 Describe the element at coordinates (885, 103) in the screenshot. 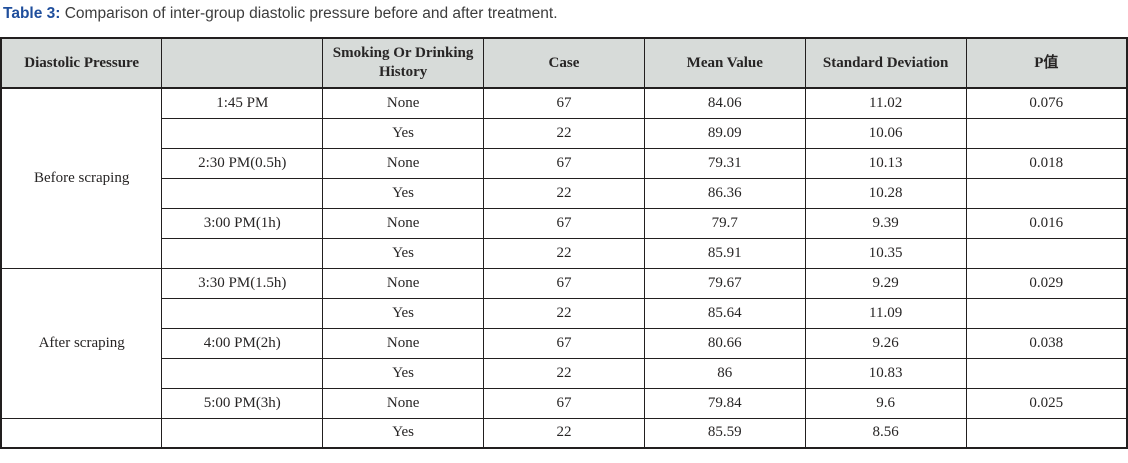

I see `cell-sd: 11.02` at that location.